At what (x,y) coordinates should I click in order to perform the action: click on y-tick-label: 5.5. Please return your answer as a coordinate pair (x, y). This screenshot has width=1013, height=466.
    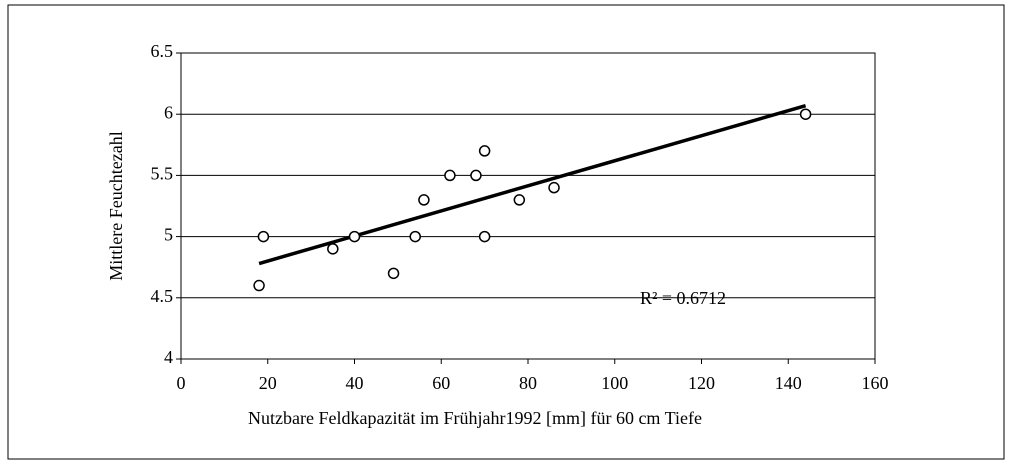
    Looking at the image, I should click on (162, 174).